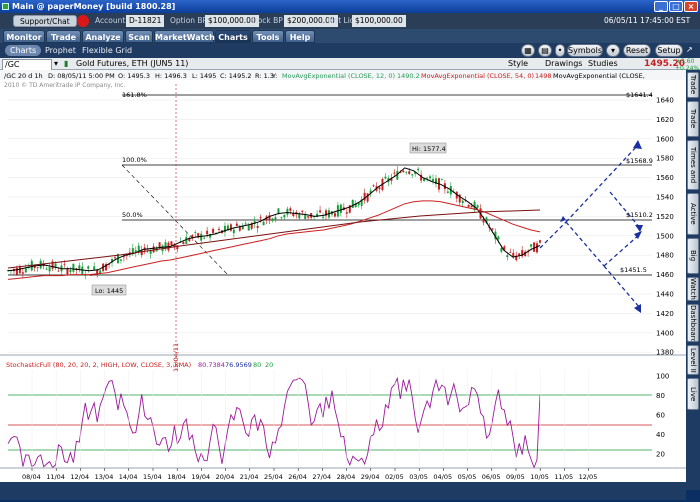  What do you see at coordinates (257, 365) in the screenshot?
I see `stoch-v3: 80` at bounding box center [257, 365].